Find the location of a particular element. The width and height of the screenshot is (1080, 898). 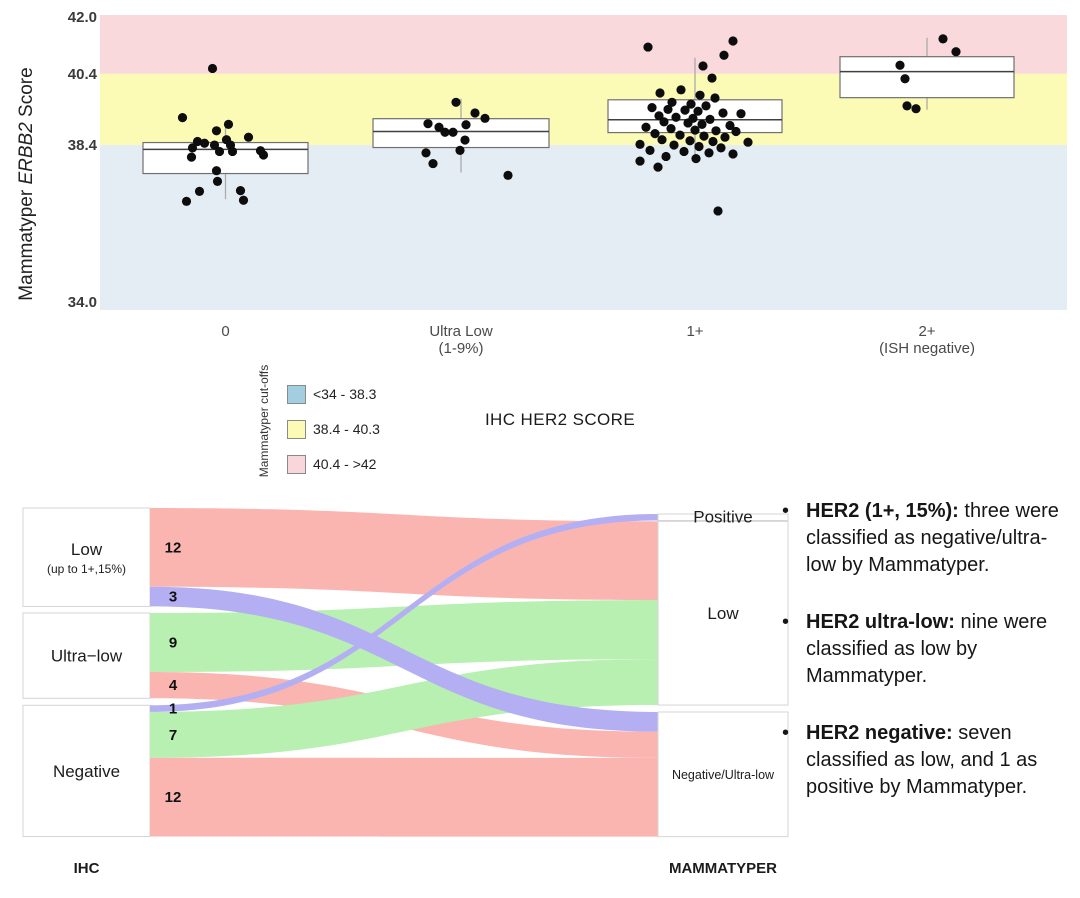

stratum-label: Positive is located at coordinates (723, 516).